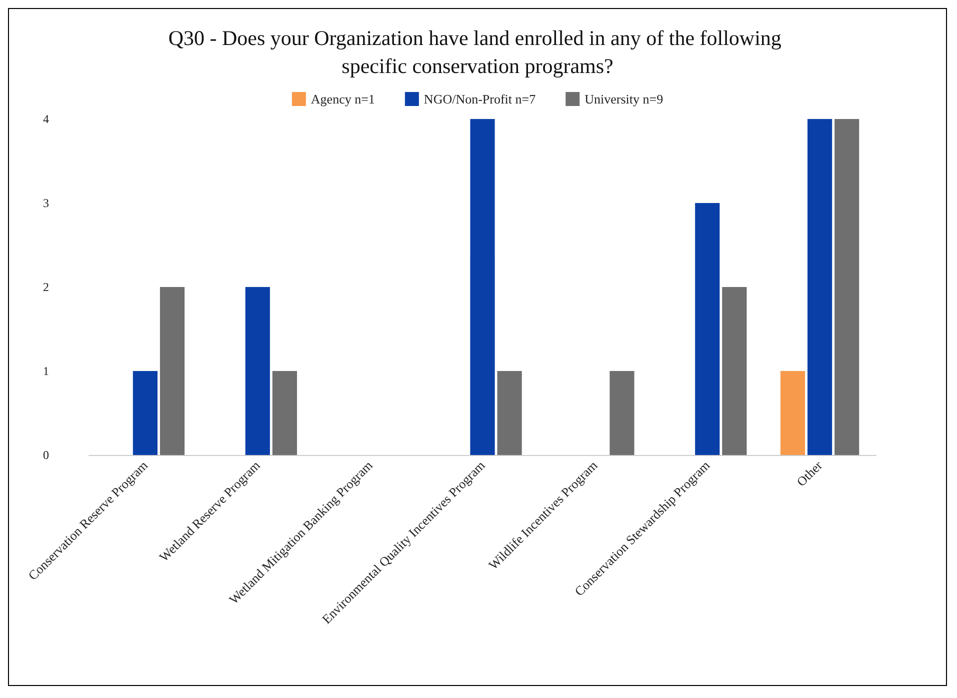 This screenshot has height=698, width=957. I want to click on legend-label: NGO/Non-Profit n=7, so click(480, 99).